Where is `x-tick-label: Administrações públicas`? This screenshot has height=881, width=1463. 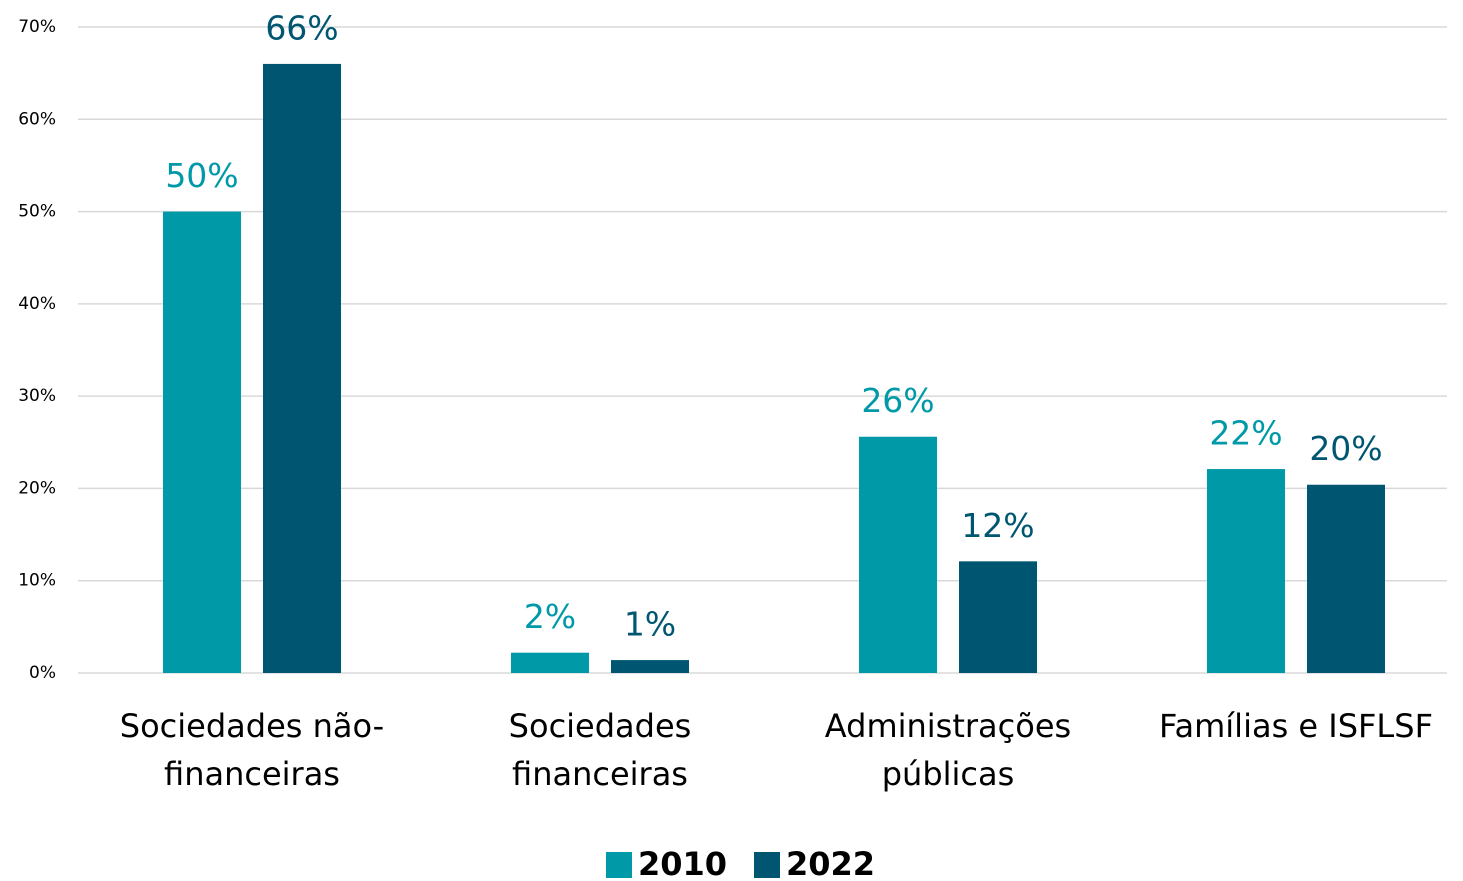 x-tick-label: Administrações públicas is located at coordinates (948, 750).